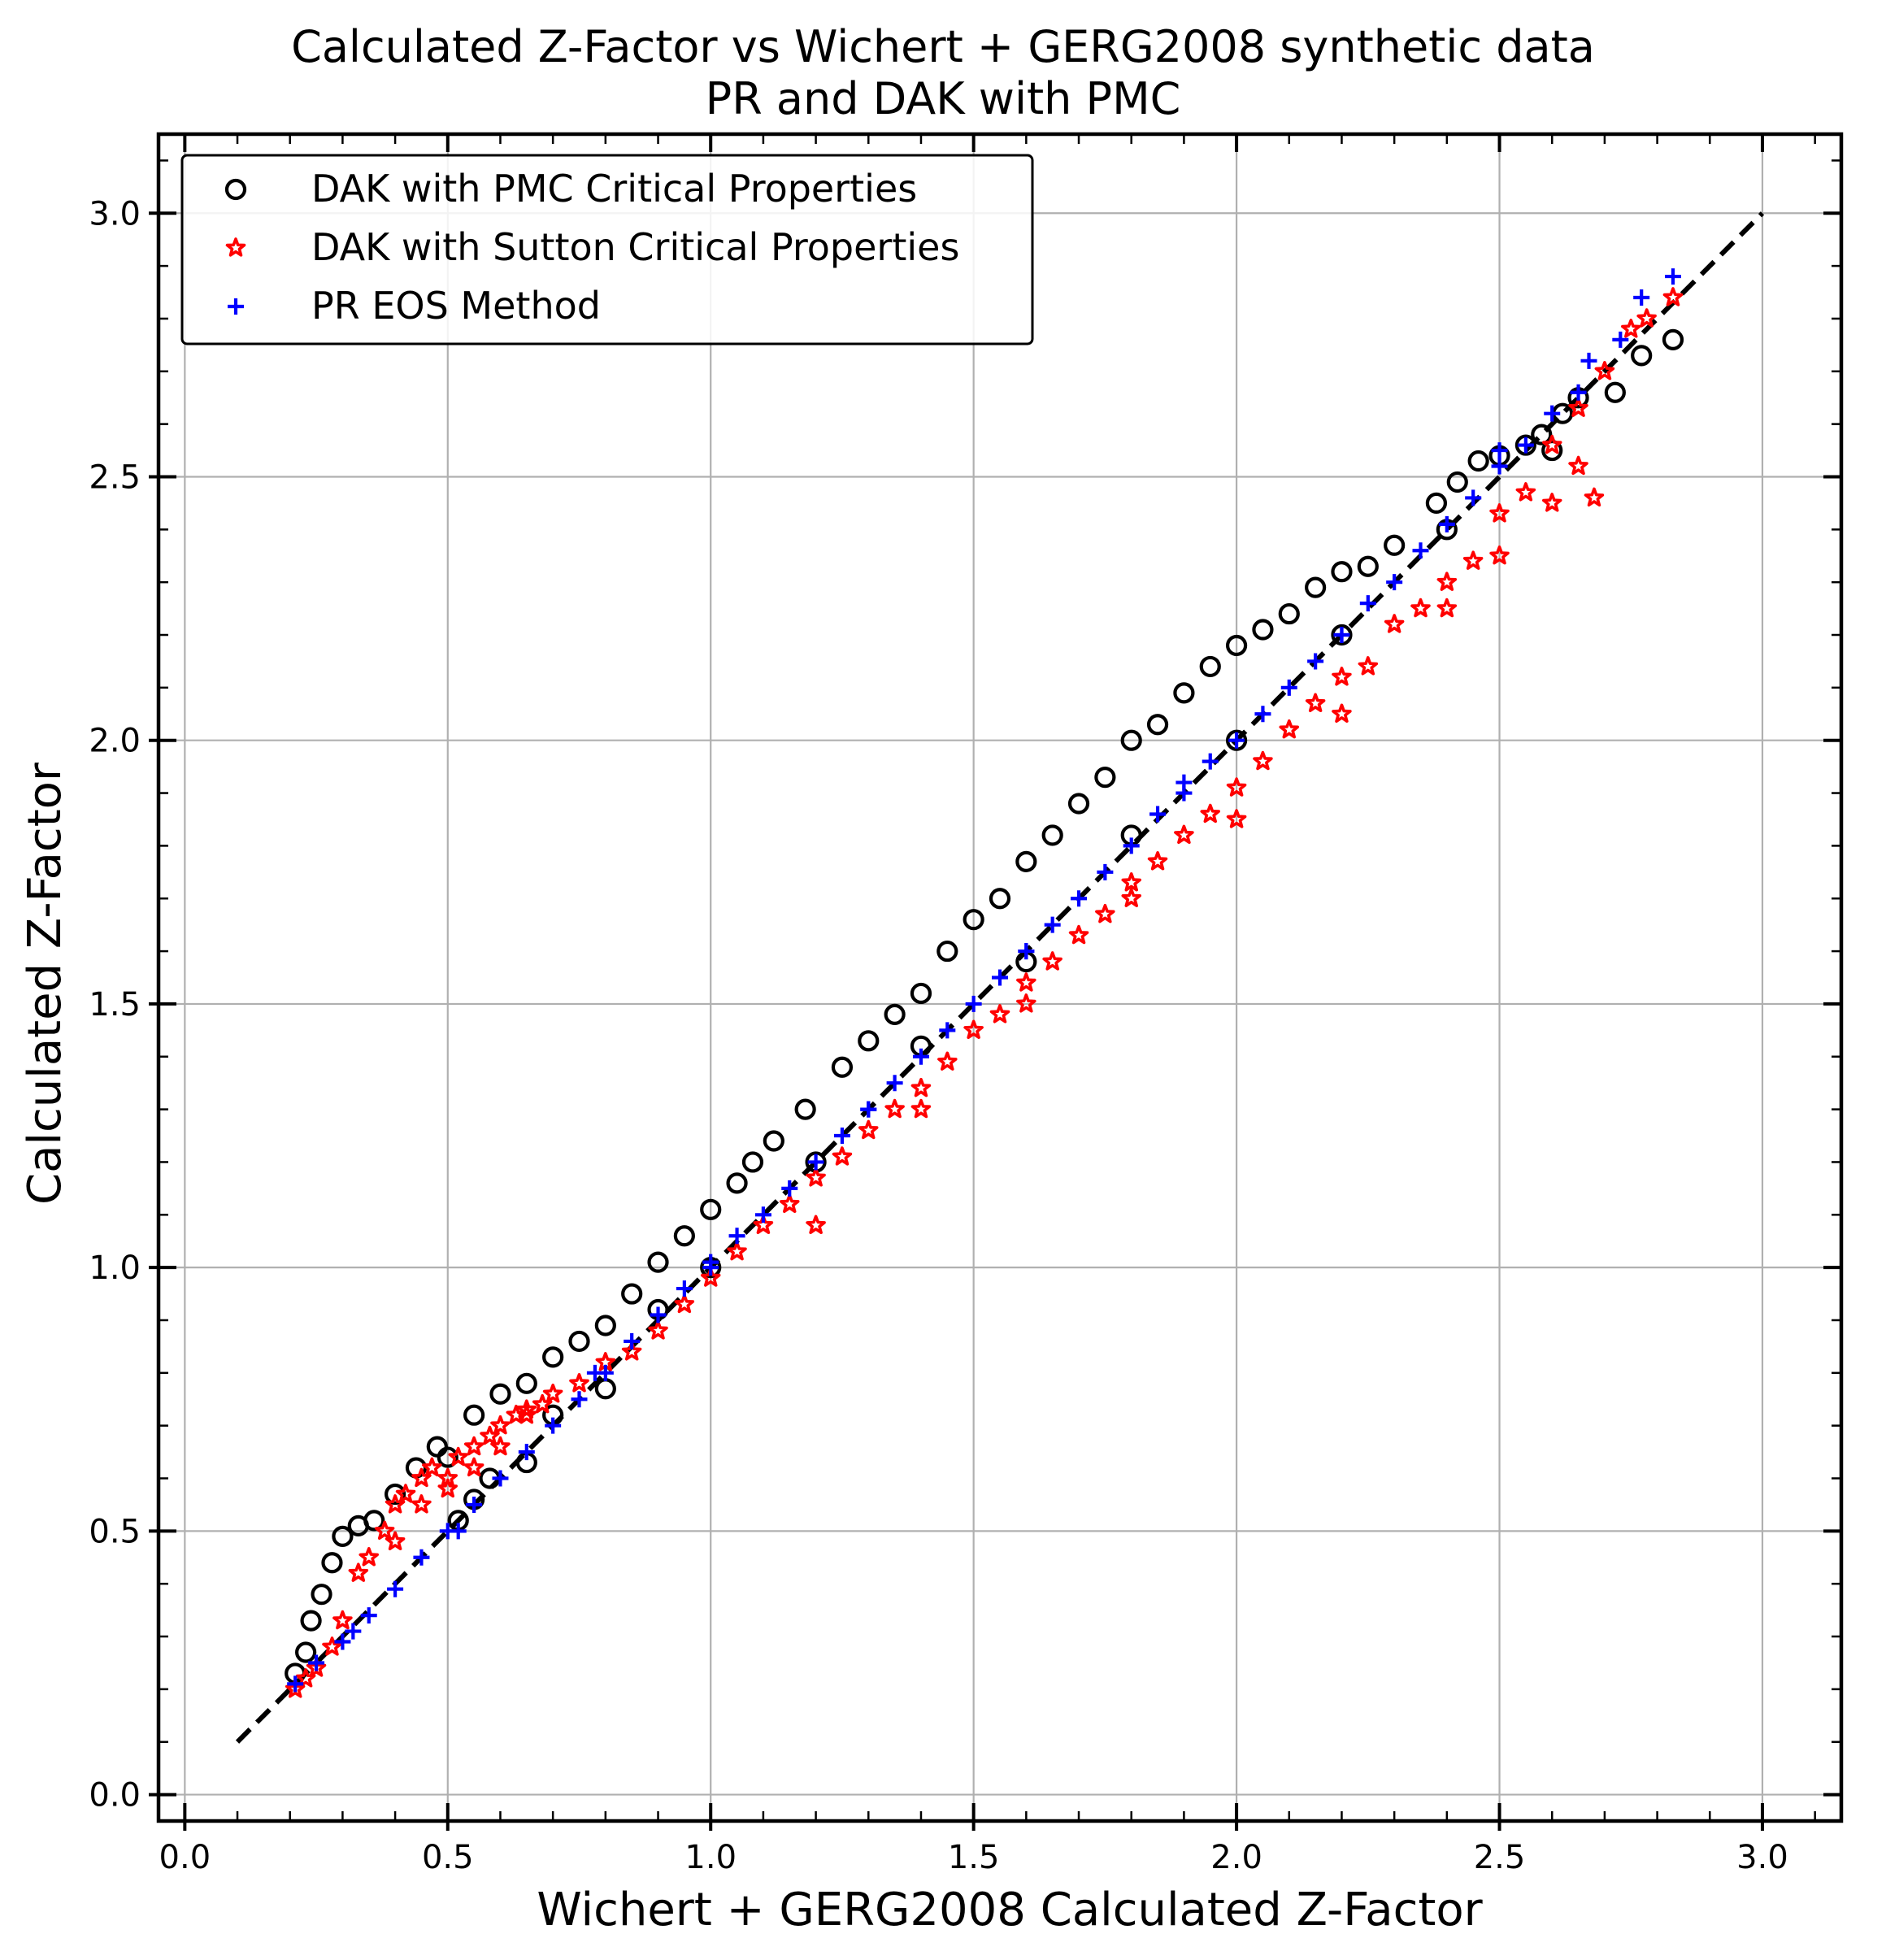  I want to click on x-tick-label: 1.0, so click(710, 1858).